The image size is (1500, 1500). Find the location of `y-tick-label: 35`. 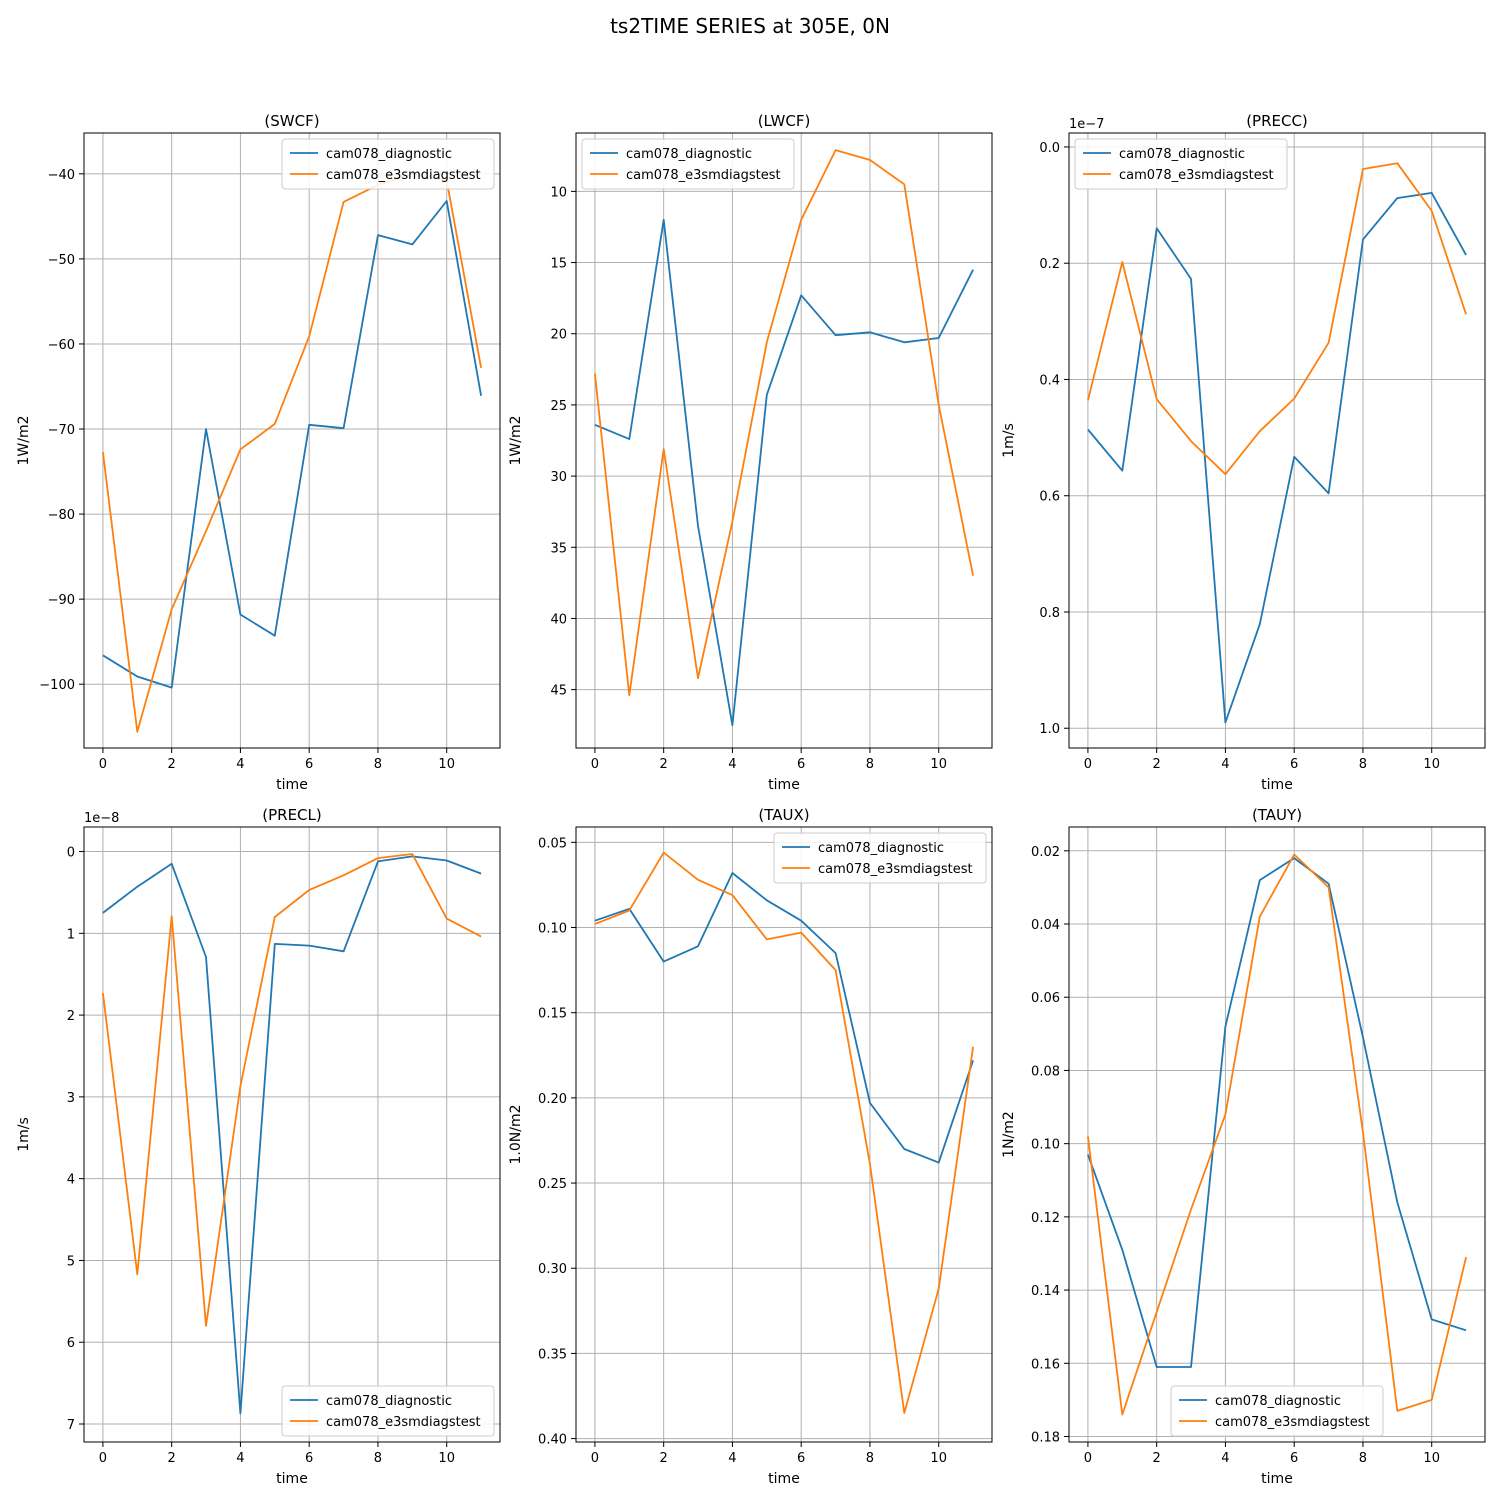

y-tick-label: 35 is located at coordinates (558, 548).